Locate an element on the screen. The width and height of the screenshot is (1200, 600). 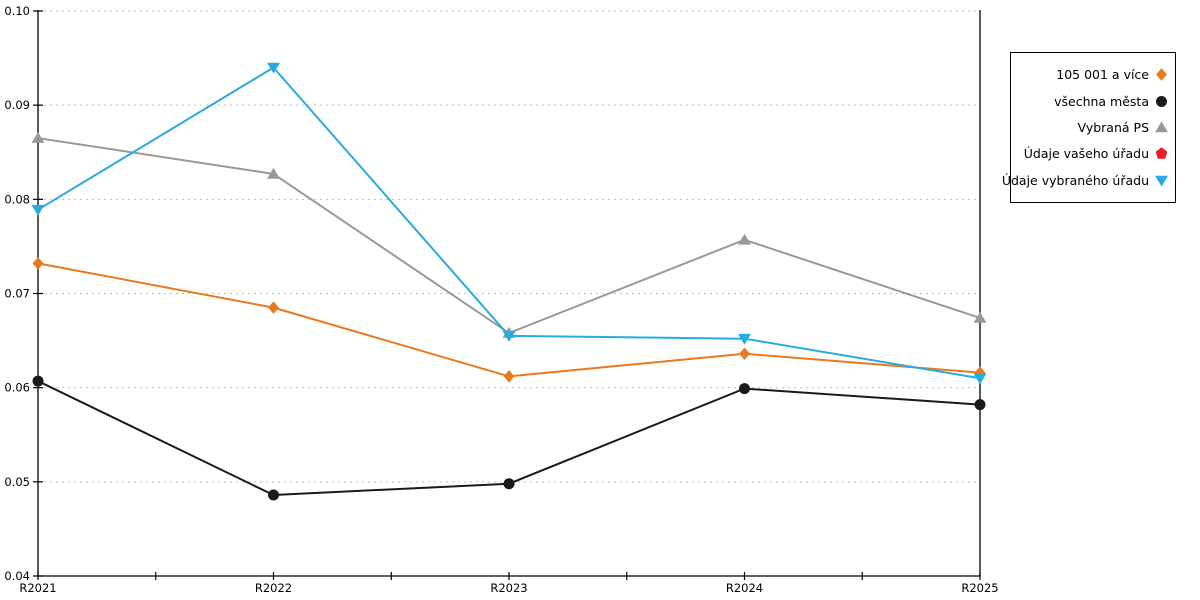
x-tick-label: R2021 is located at coordinates (37, 588).